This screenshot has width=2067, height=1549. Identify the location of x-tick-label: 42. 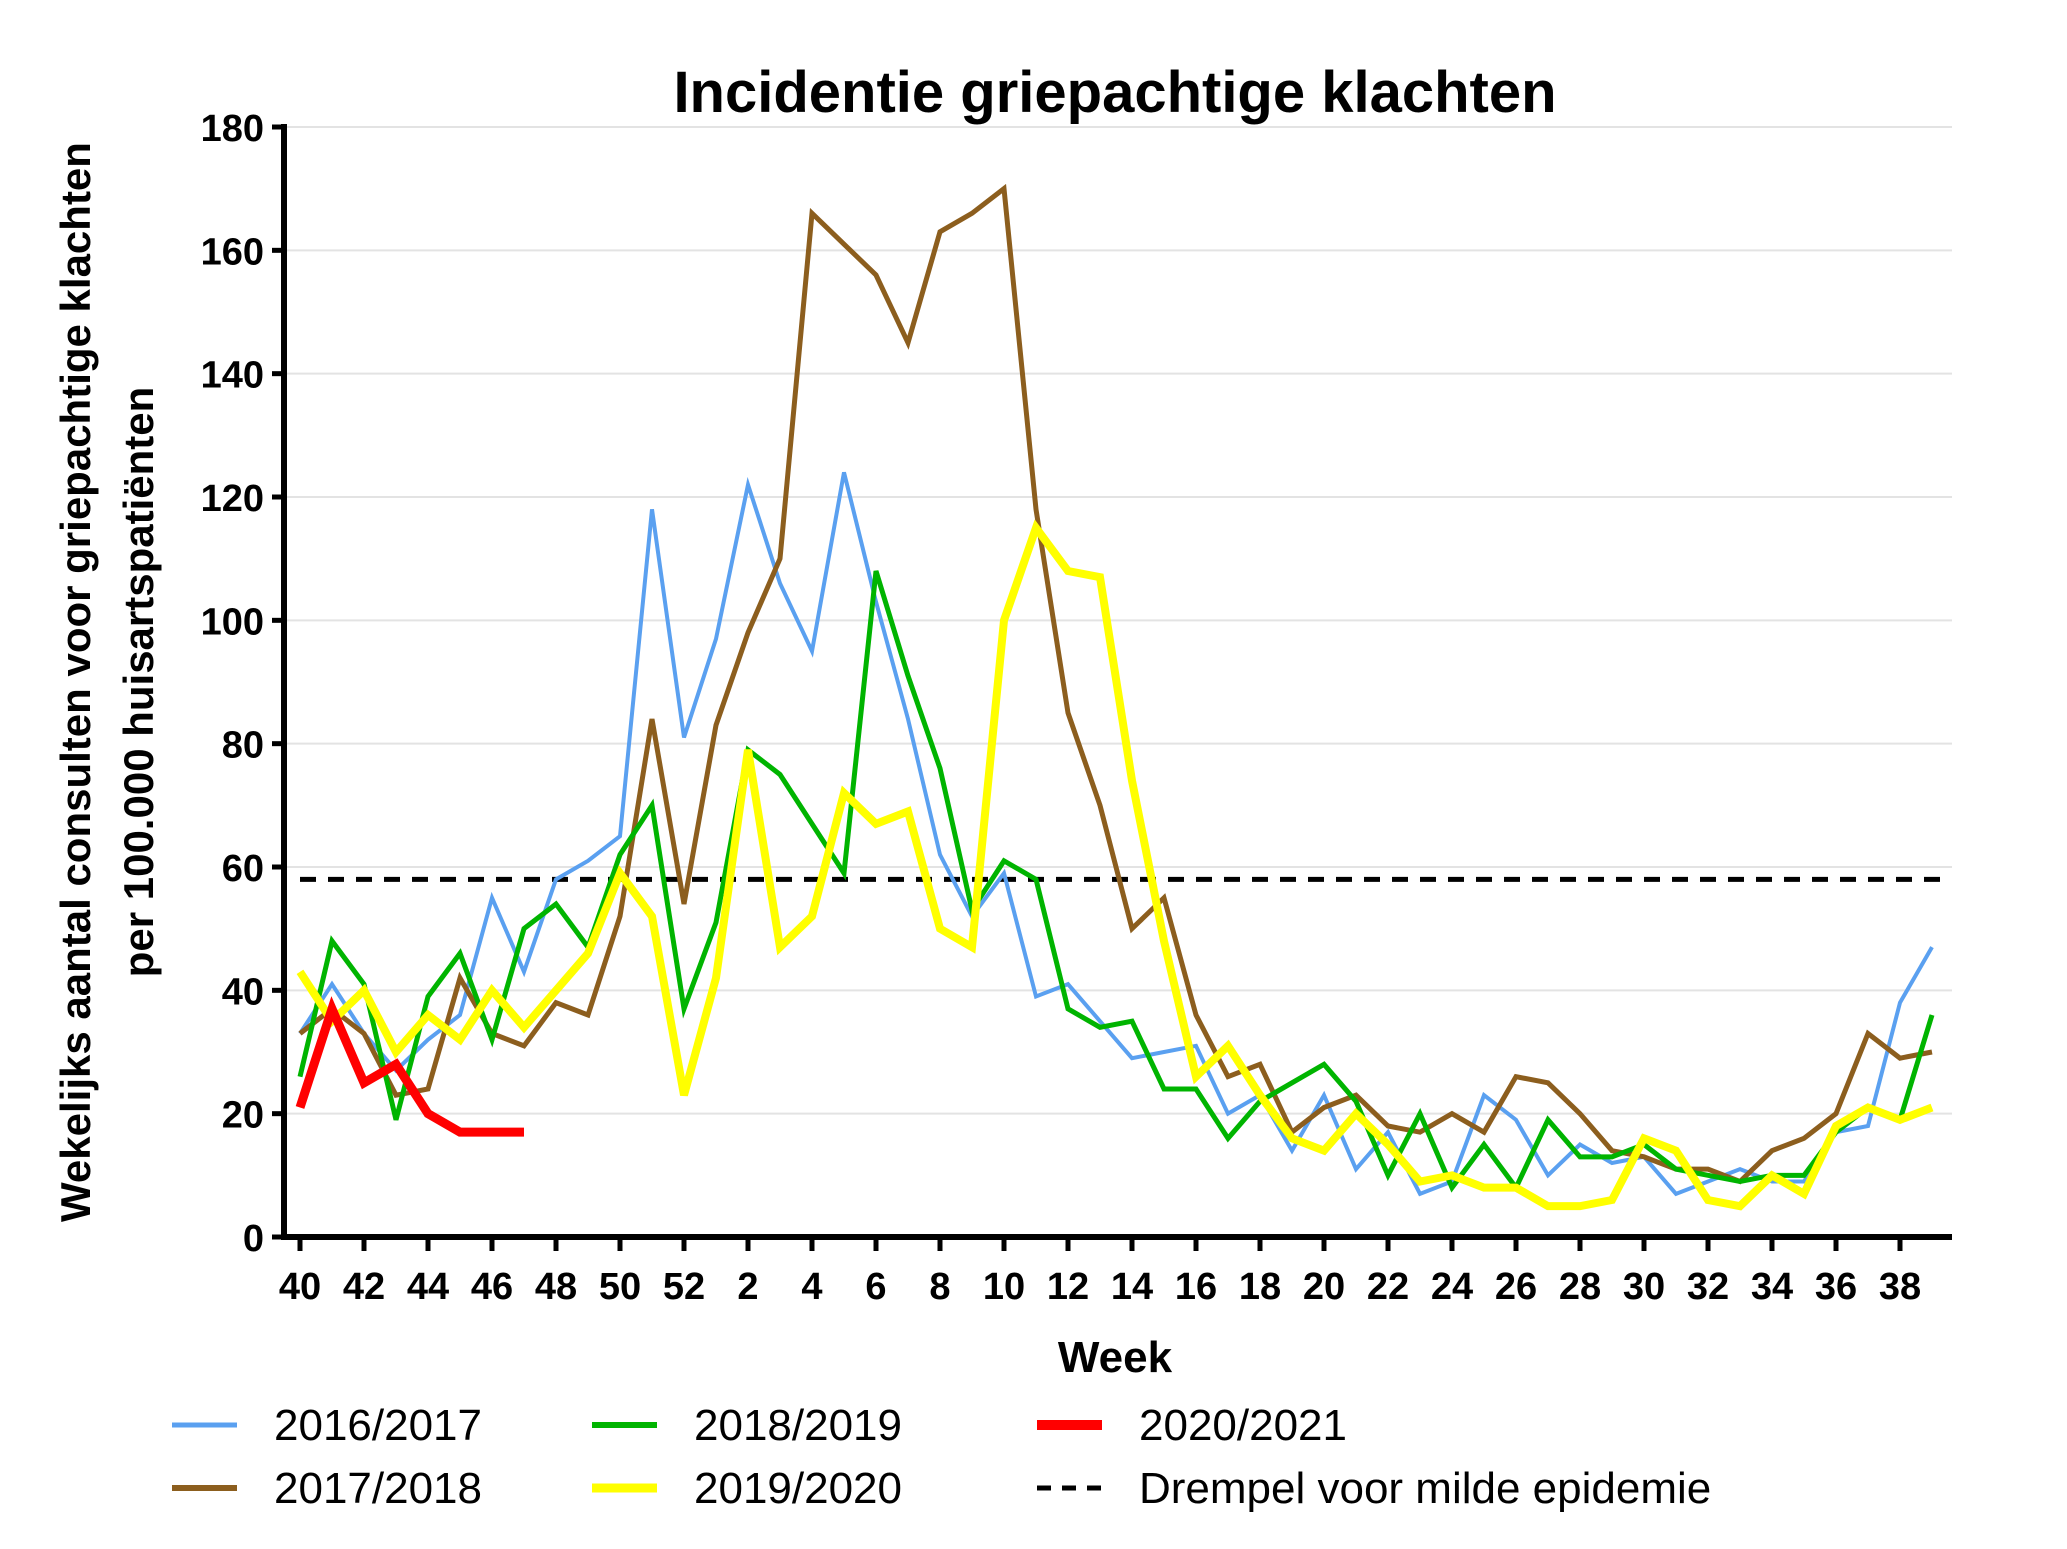
(364, 1287).